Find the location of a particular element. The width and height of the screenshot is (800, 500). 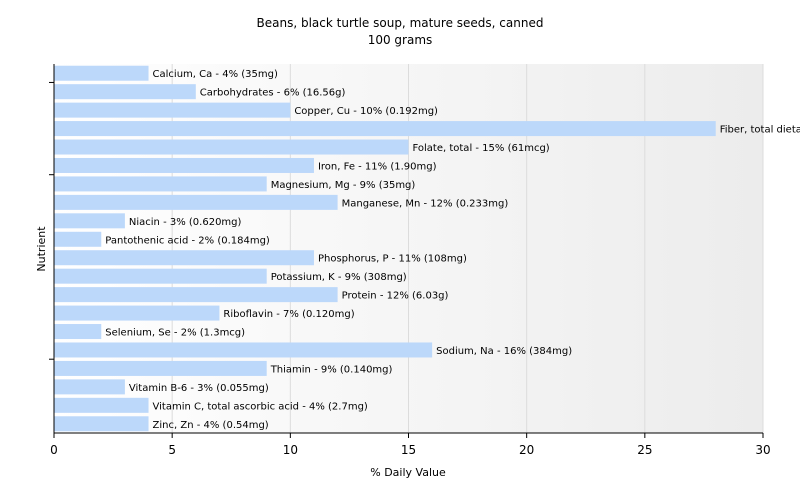

bar-label: Carbohydrates - 6% (16.56g) is located at coordinates (273, 93).